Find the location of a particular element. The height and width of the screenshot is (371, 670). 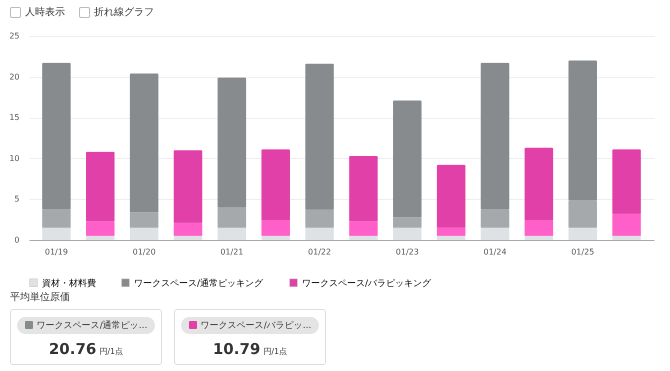

text: 平均単位原価 is located at coordinates (40, 297).